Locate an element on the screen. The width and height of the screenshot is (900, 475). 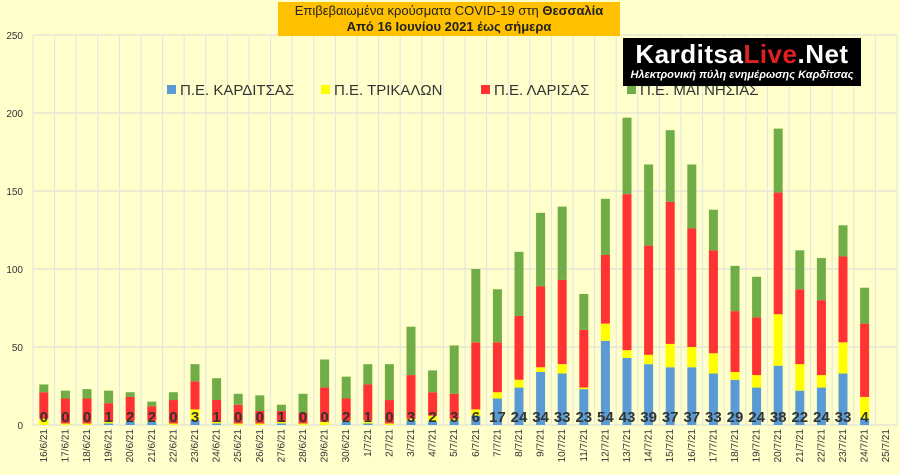
x-tick-label: 29/6/21 is located at coordinates (325, 446).